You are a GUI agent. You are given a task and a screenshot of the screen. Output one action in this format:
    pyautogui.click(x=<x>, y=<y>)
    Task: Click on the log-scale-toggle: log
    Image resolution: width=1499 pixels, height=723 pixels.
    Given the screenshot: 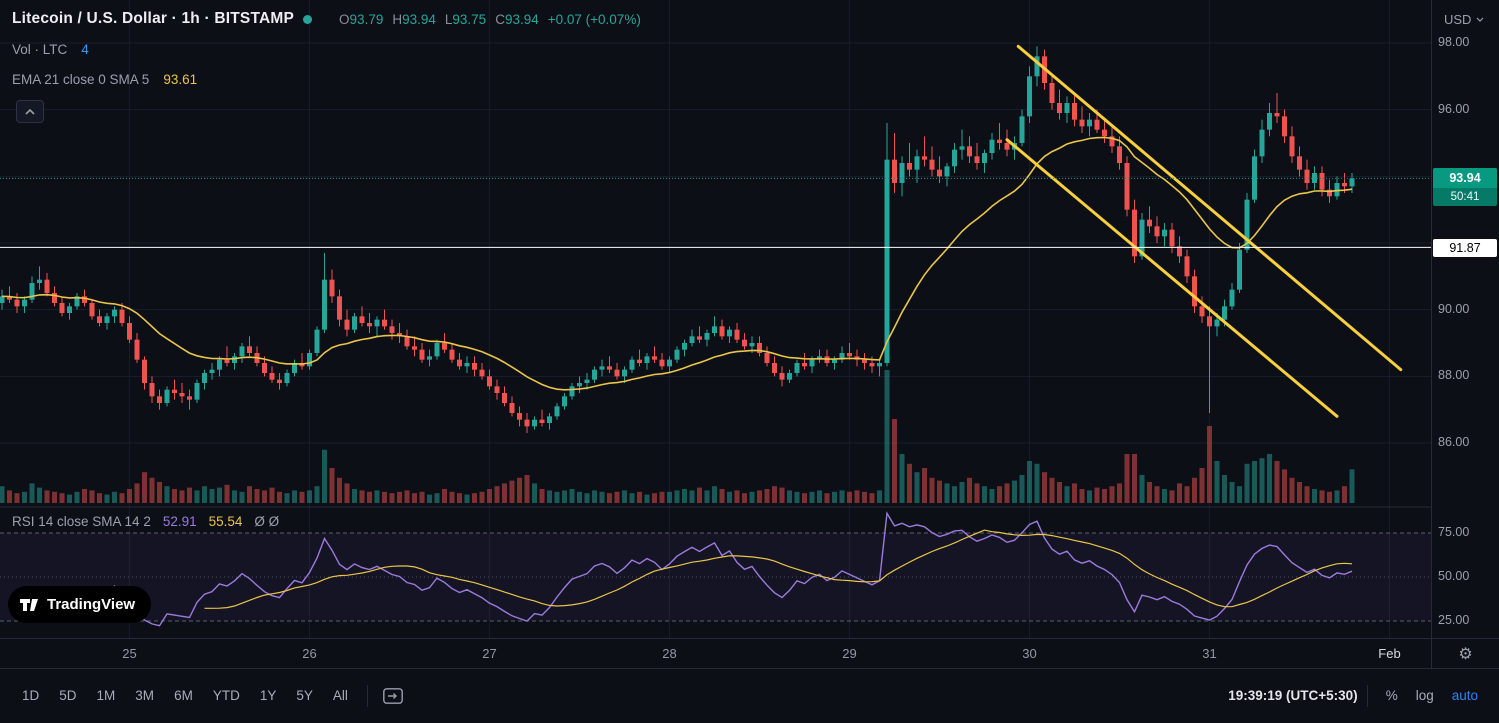 What is the action you would take?
    pyautogui.click(x=1424, y=695)
    